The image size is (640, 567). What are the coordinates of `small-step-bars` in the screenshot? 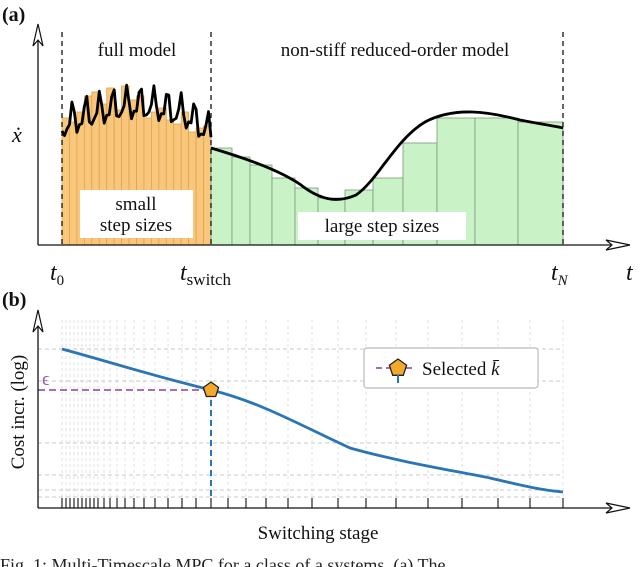 It's located at (136, 165).